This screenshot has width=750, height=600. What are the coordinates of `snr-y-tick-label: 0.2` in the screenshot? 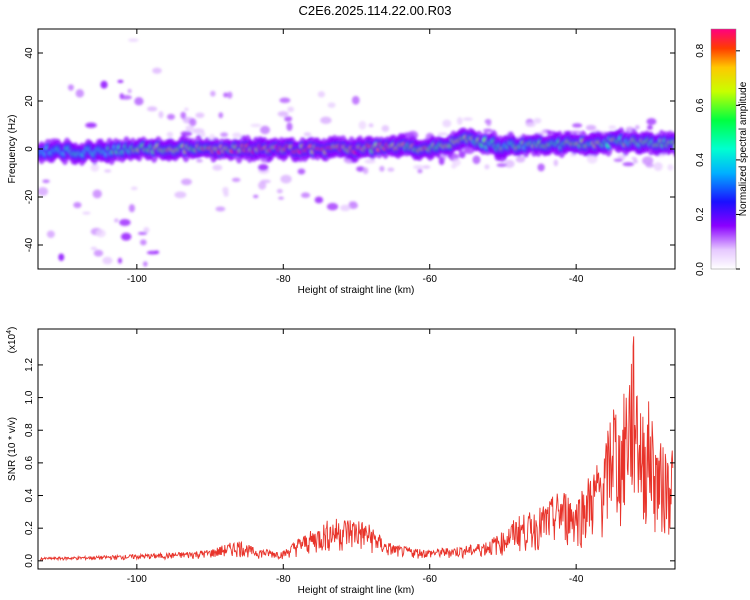 It's located at (29, 528).